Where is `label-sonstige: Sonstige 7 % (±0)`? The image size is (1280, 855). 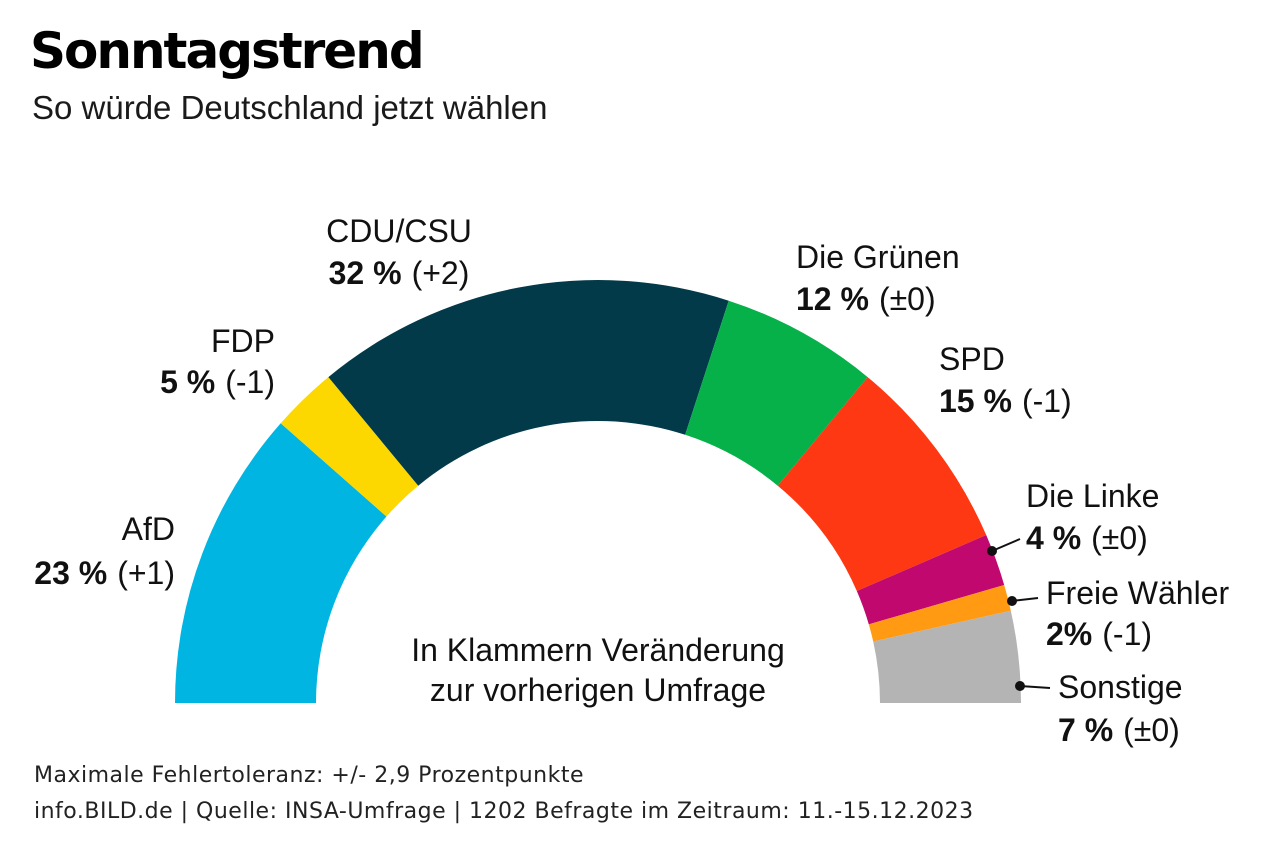 label-sonstige: Sonstige 7 % (±0) is located at coordinates (1120, 708).